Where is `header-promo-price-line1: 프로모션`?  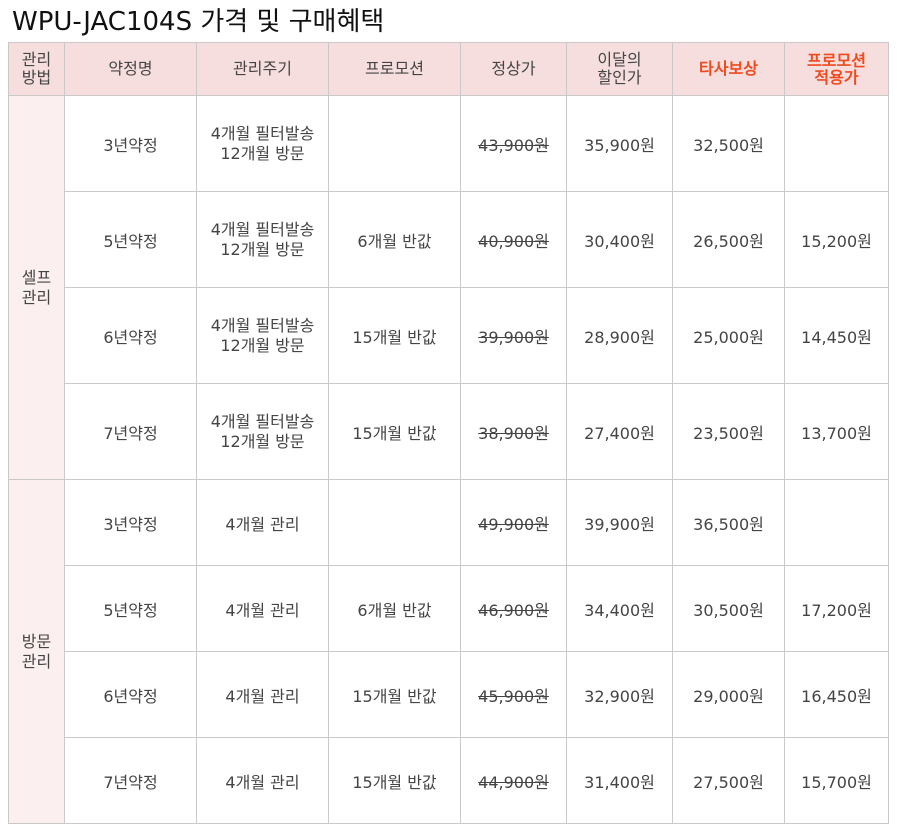
header-promo-price-line1: 프로모션 is located at coordinates (836, 60).